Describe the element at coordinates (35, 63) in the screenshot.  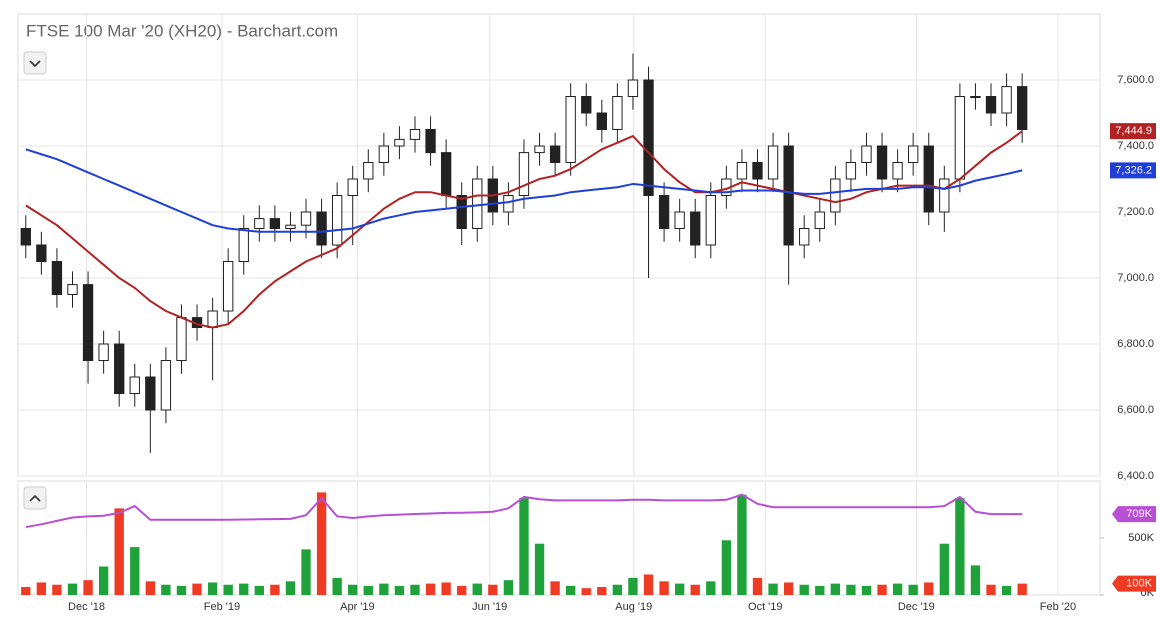
I see `collapse-button` at that location.